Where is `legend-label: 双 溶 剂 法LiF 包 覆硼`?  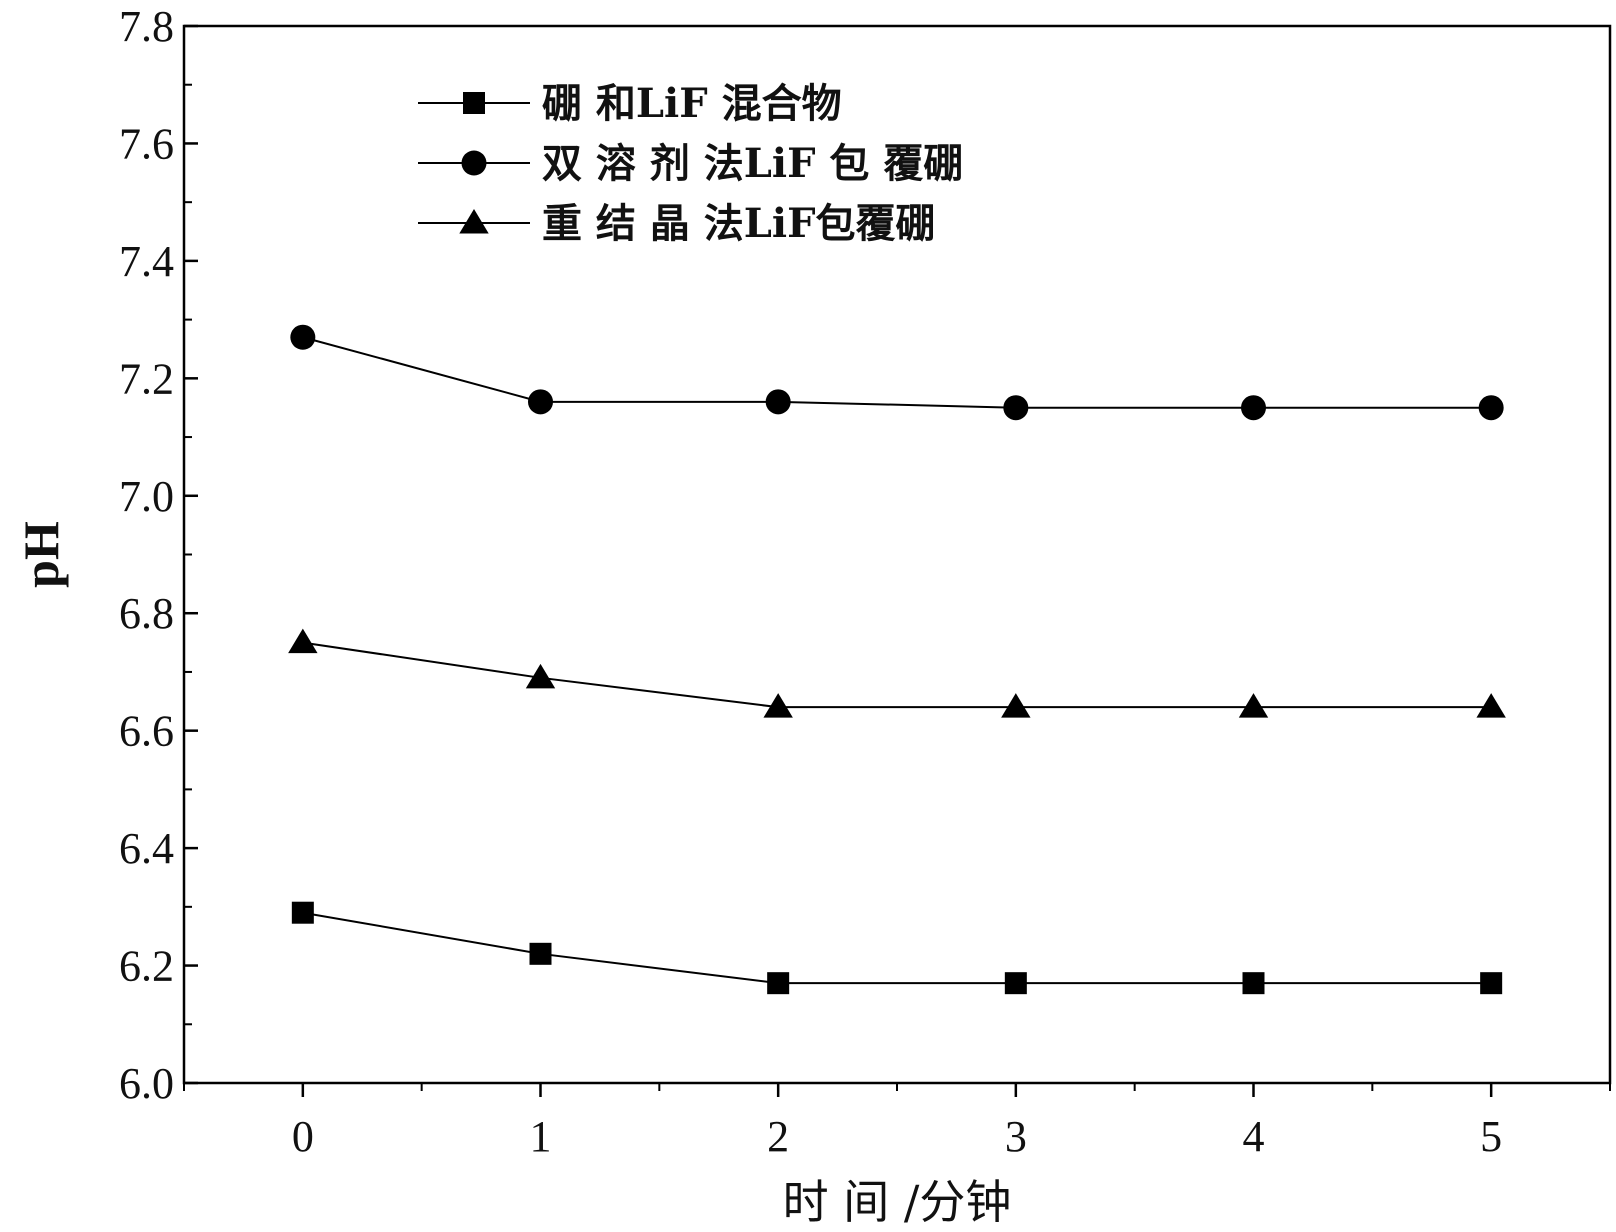
legend-label: 双 溶 剂 法LiF 包 覆硼 is located at coordinates (752, 163).